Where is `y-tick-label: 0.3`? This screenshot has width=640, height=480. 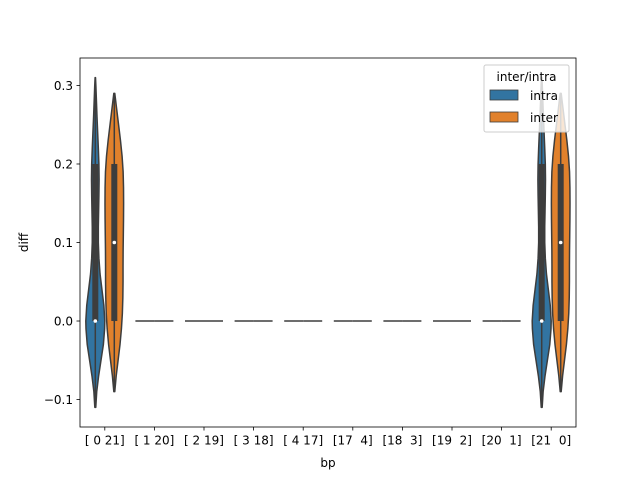 y-tick-label: 0.3 is located at coordinates (63, 86).